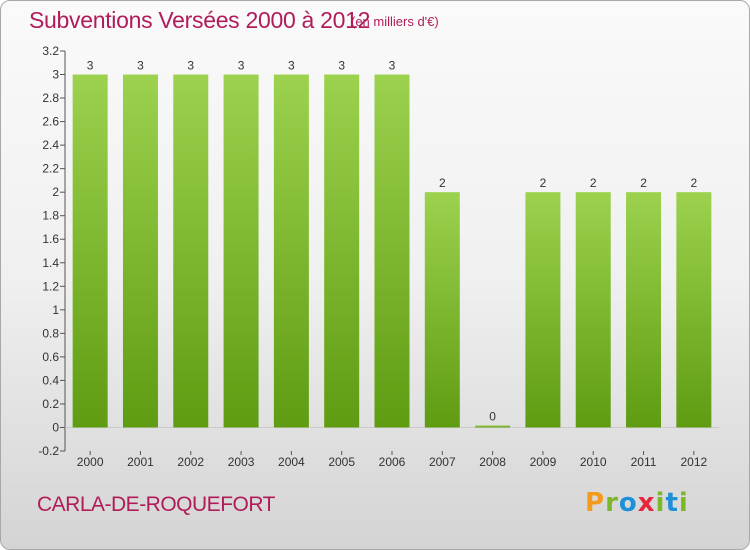 The width and height of the screenshot is (750, 550). Describe the element at coordinates (612, 503) in the screenshot. I see `logo-letter: r` at that location.